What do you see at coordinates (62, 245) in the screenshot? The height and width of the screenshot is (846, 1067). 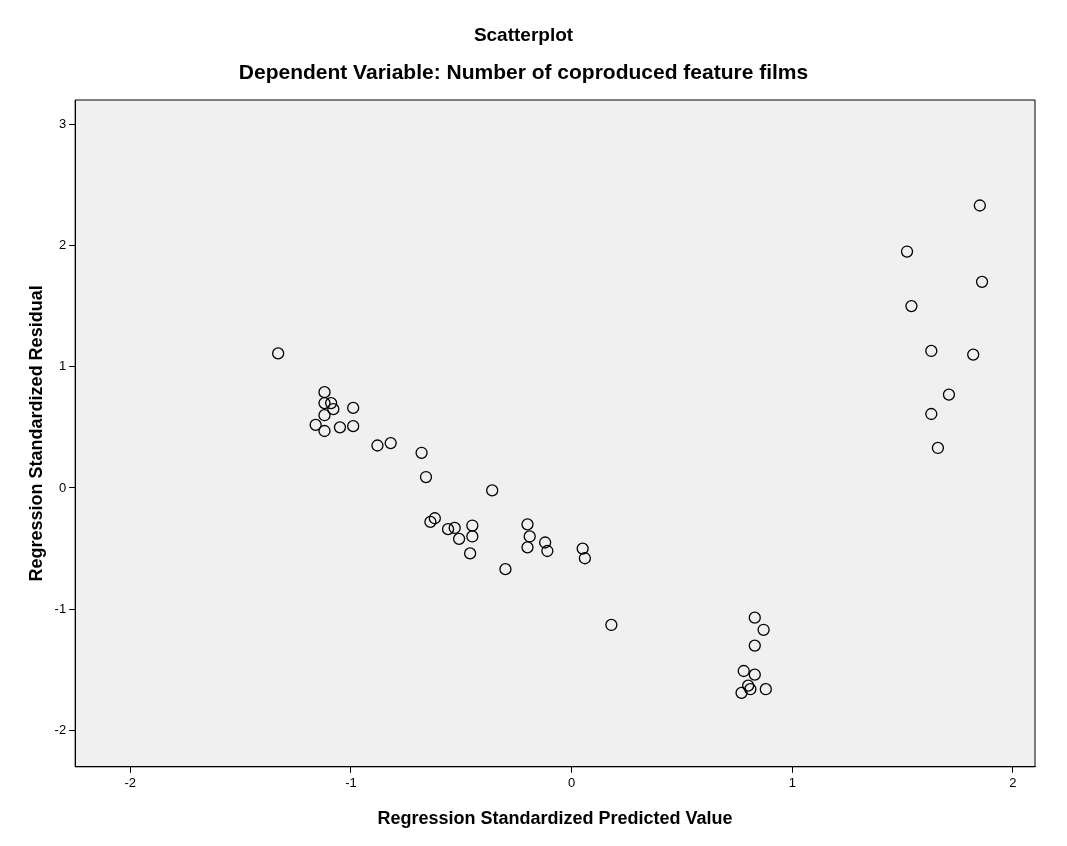 I see `y-tick-label: 2` at bounding box center [62, 245].